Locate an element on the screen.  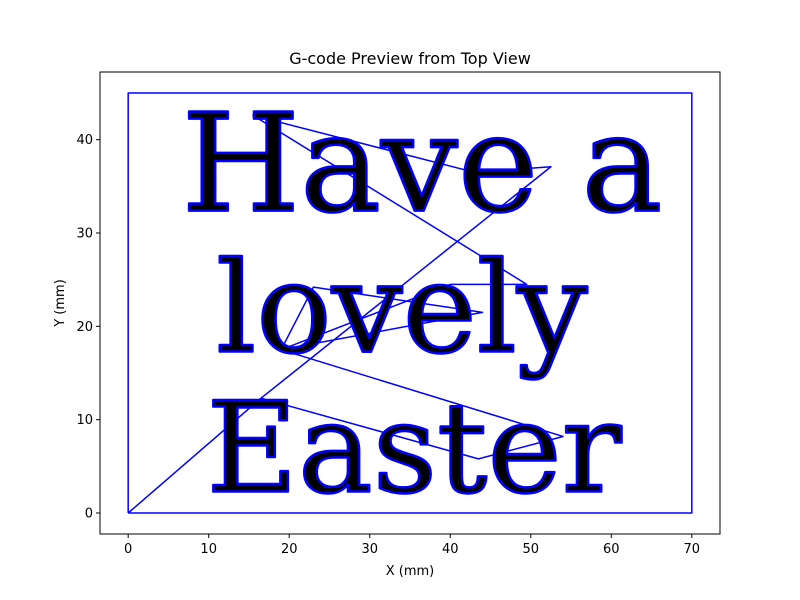
x-tick-label: 70 is located at coordinates (692, 549).